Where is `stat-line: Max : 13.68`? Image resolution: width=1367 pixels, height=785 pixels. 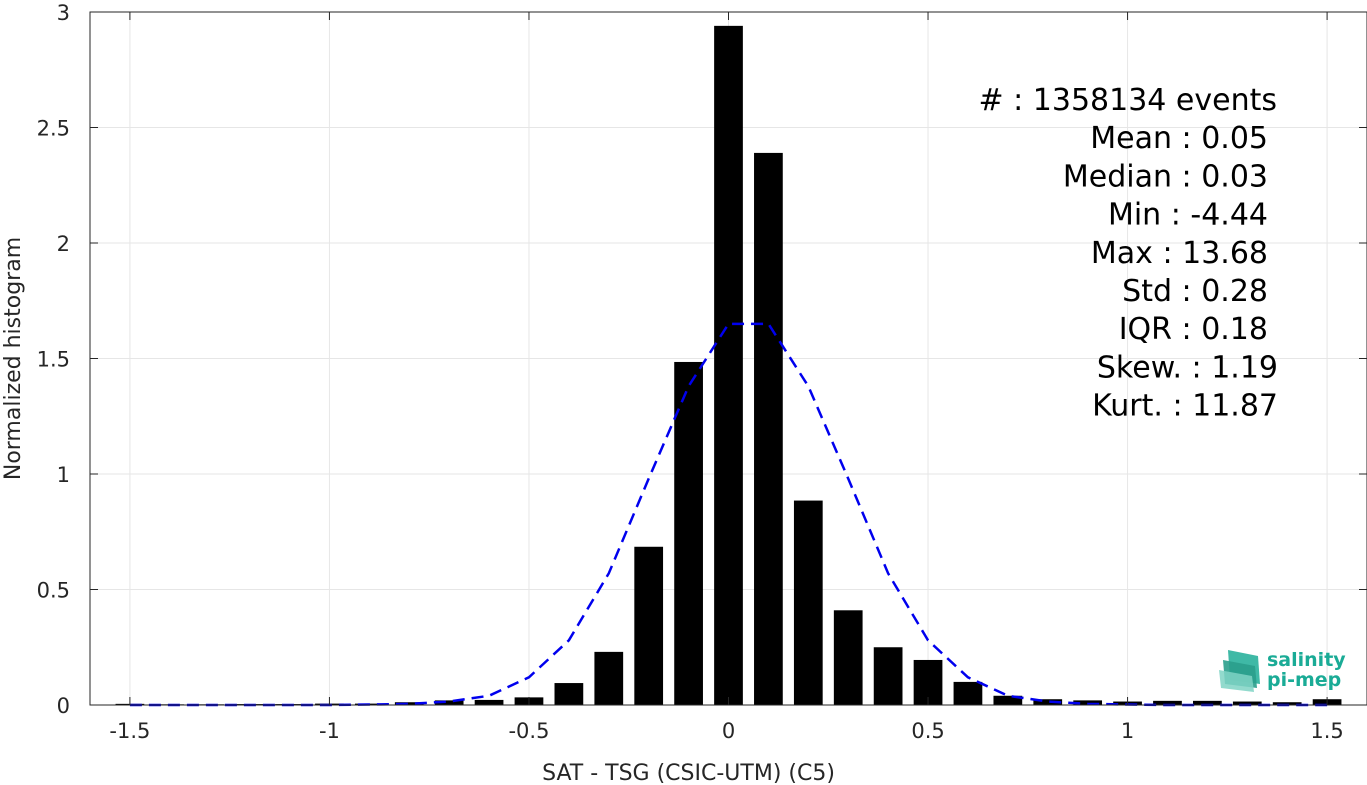 stat-line: Max : 13.68 is located at coordinates (1179, 253).